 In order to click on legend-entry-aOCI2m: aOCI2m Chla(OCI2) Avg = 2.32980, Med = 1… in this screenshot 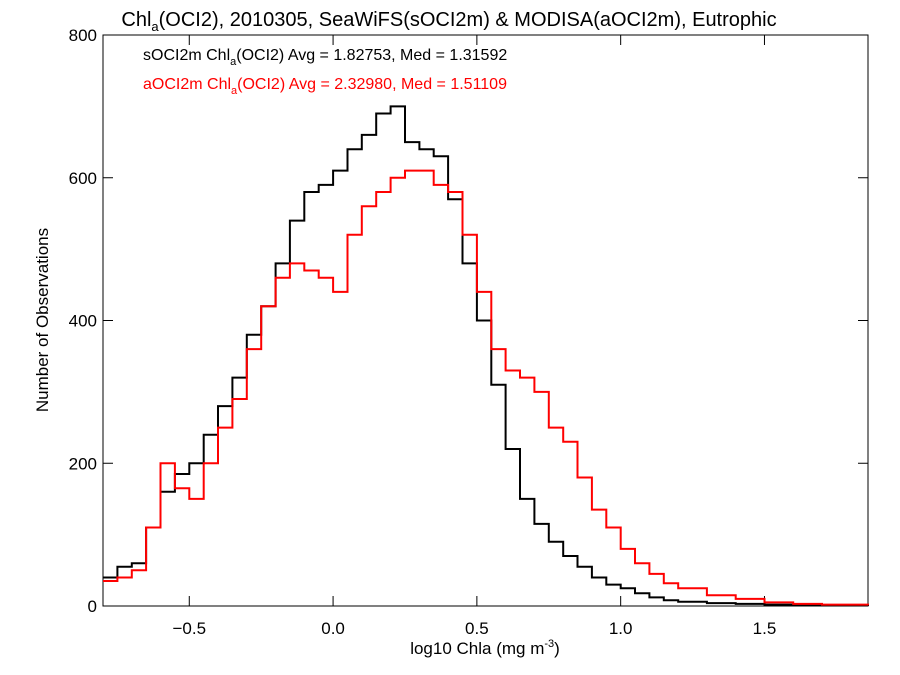, I will do `click(325, 86)`.